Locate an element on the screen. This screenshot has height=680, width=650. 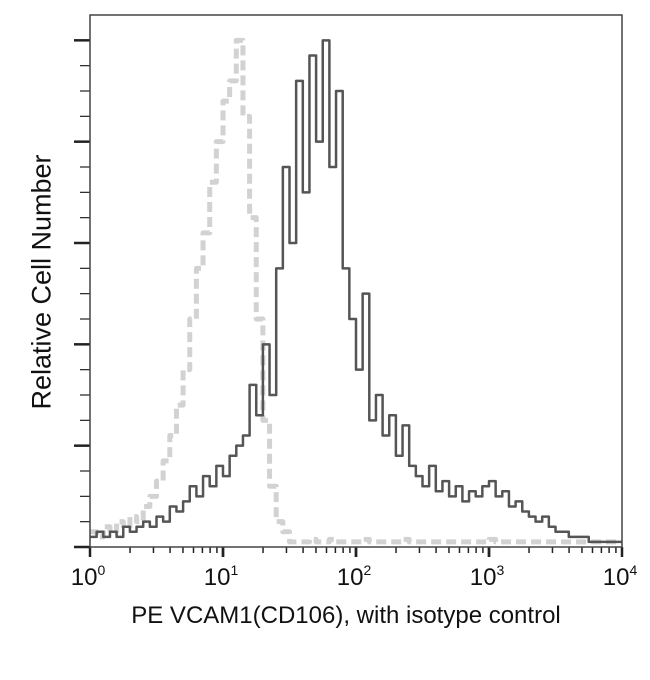
x-tick-label: 10⁰ is located at coordinates (88, 576).